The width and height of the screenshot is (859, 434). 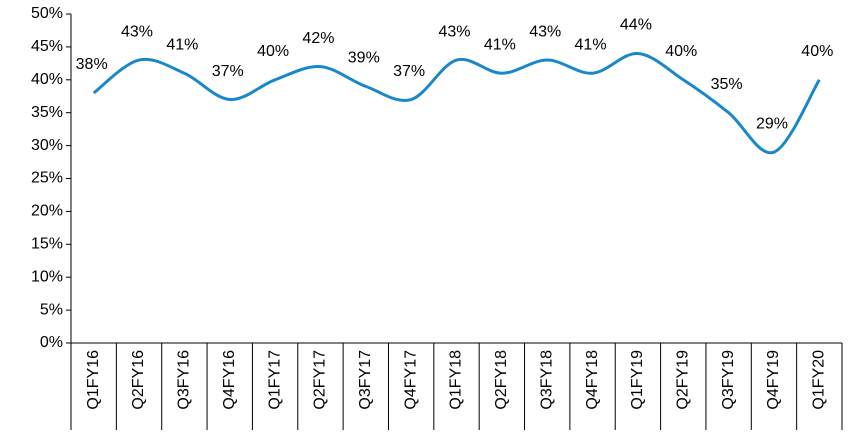 I want to click on y-tick-label: 25%, so click(x=47, y=178).